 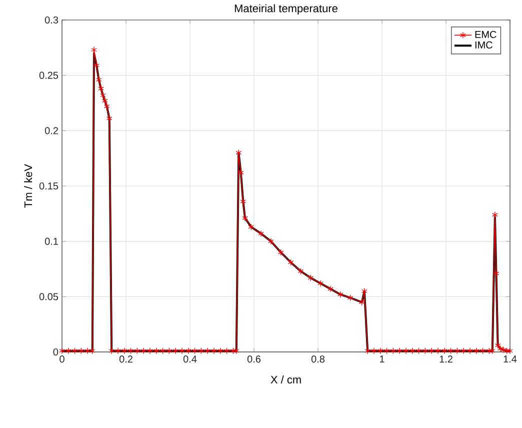 I want to click on y-axis-title: Tm / keV, so click(x=28, y=186).